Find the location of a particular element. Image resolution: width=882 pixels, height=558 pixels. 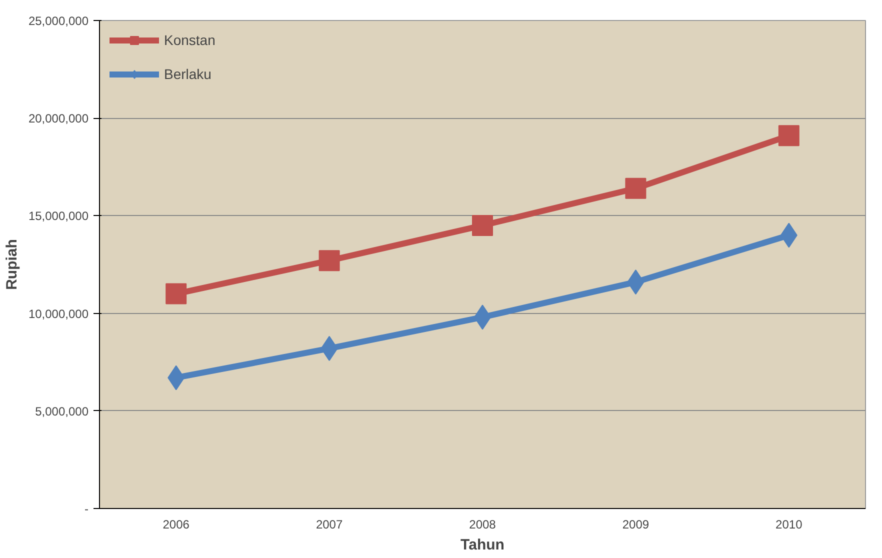

x-tick-label: 2007 is located at coordinates (329, 525).